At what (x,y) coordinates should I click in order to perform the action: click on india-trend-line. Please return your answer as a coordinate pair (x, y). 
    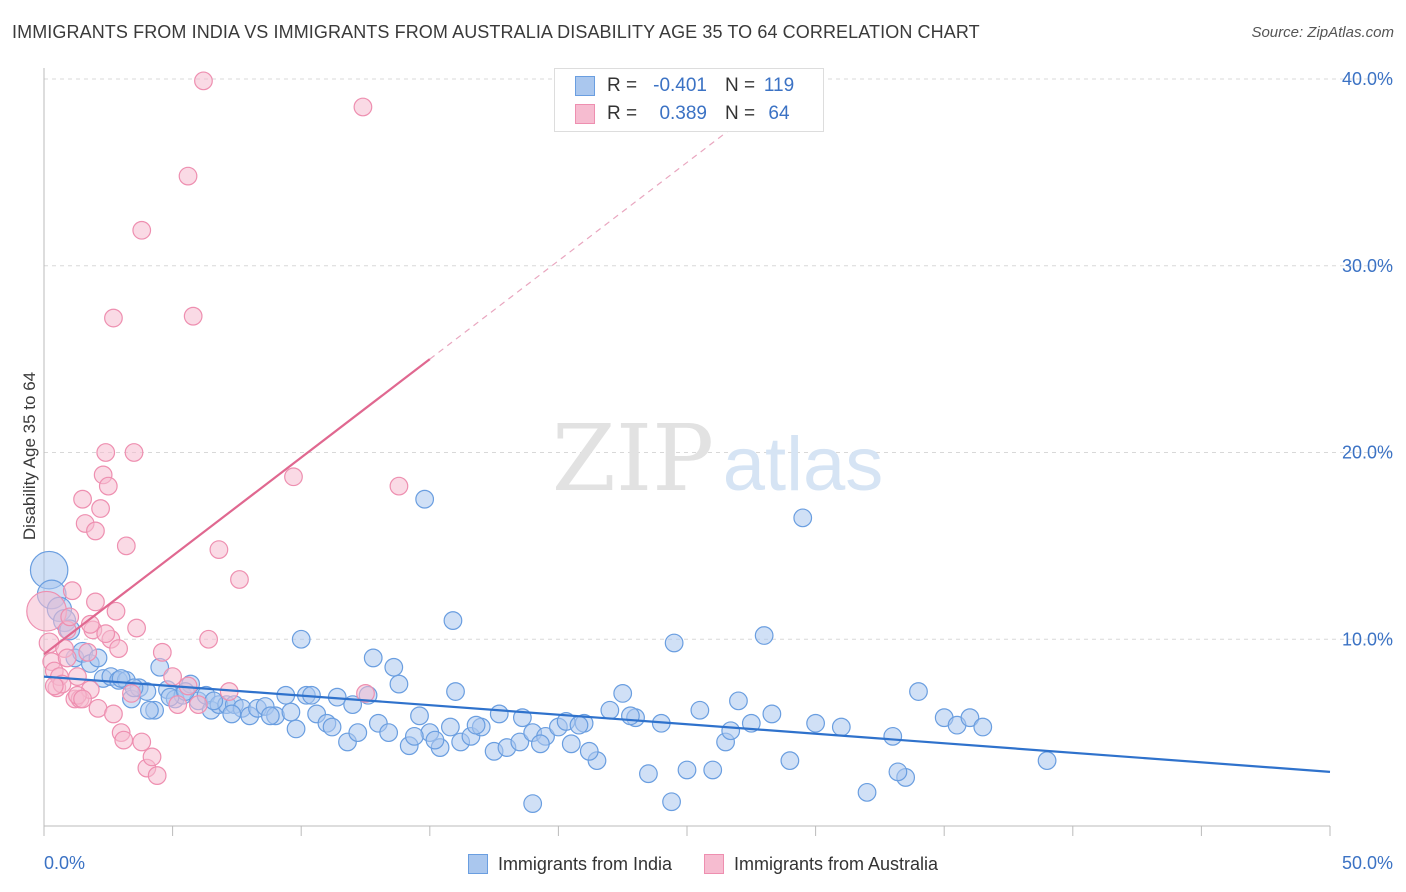
    Looking at the image, I should click on (687, 724).